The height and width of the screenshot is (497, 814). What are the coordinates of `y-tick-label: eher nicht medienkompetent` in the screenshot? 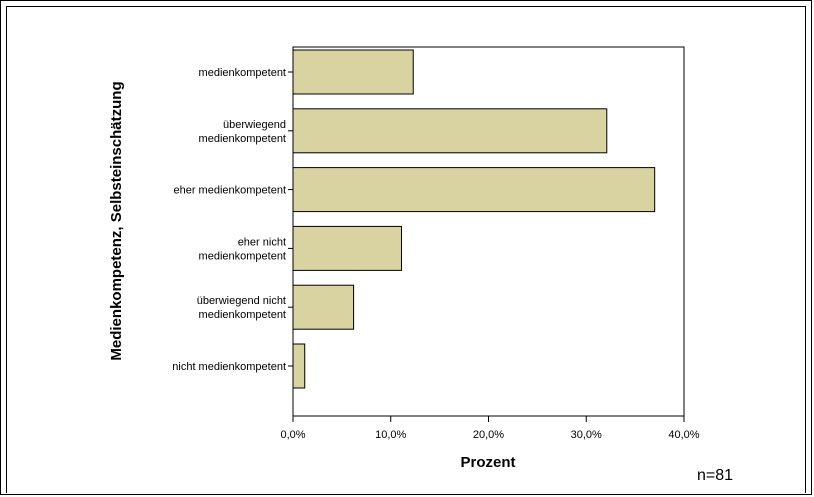 It's located at (242, 249).